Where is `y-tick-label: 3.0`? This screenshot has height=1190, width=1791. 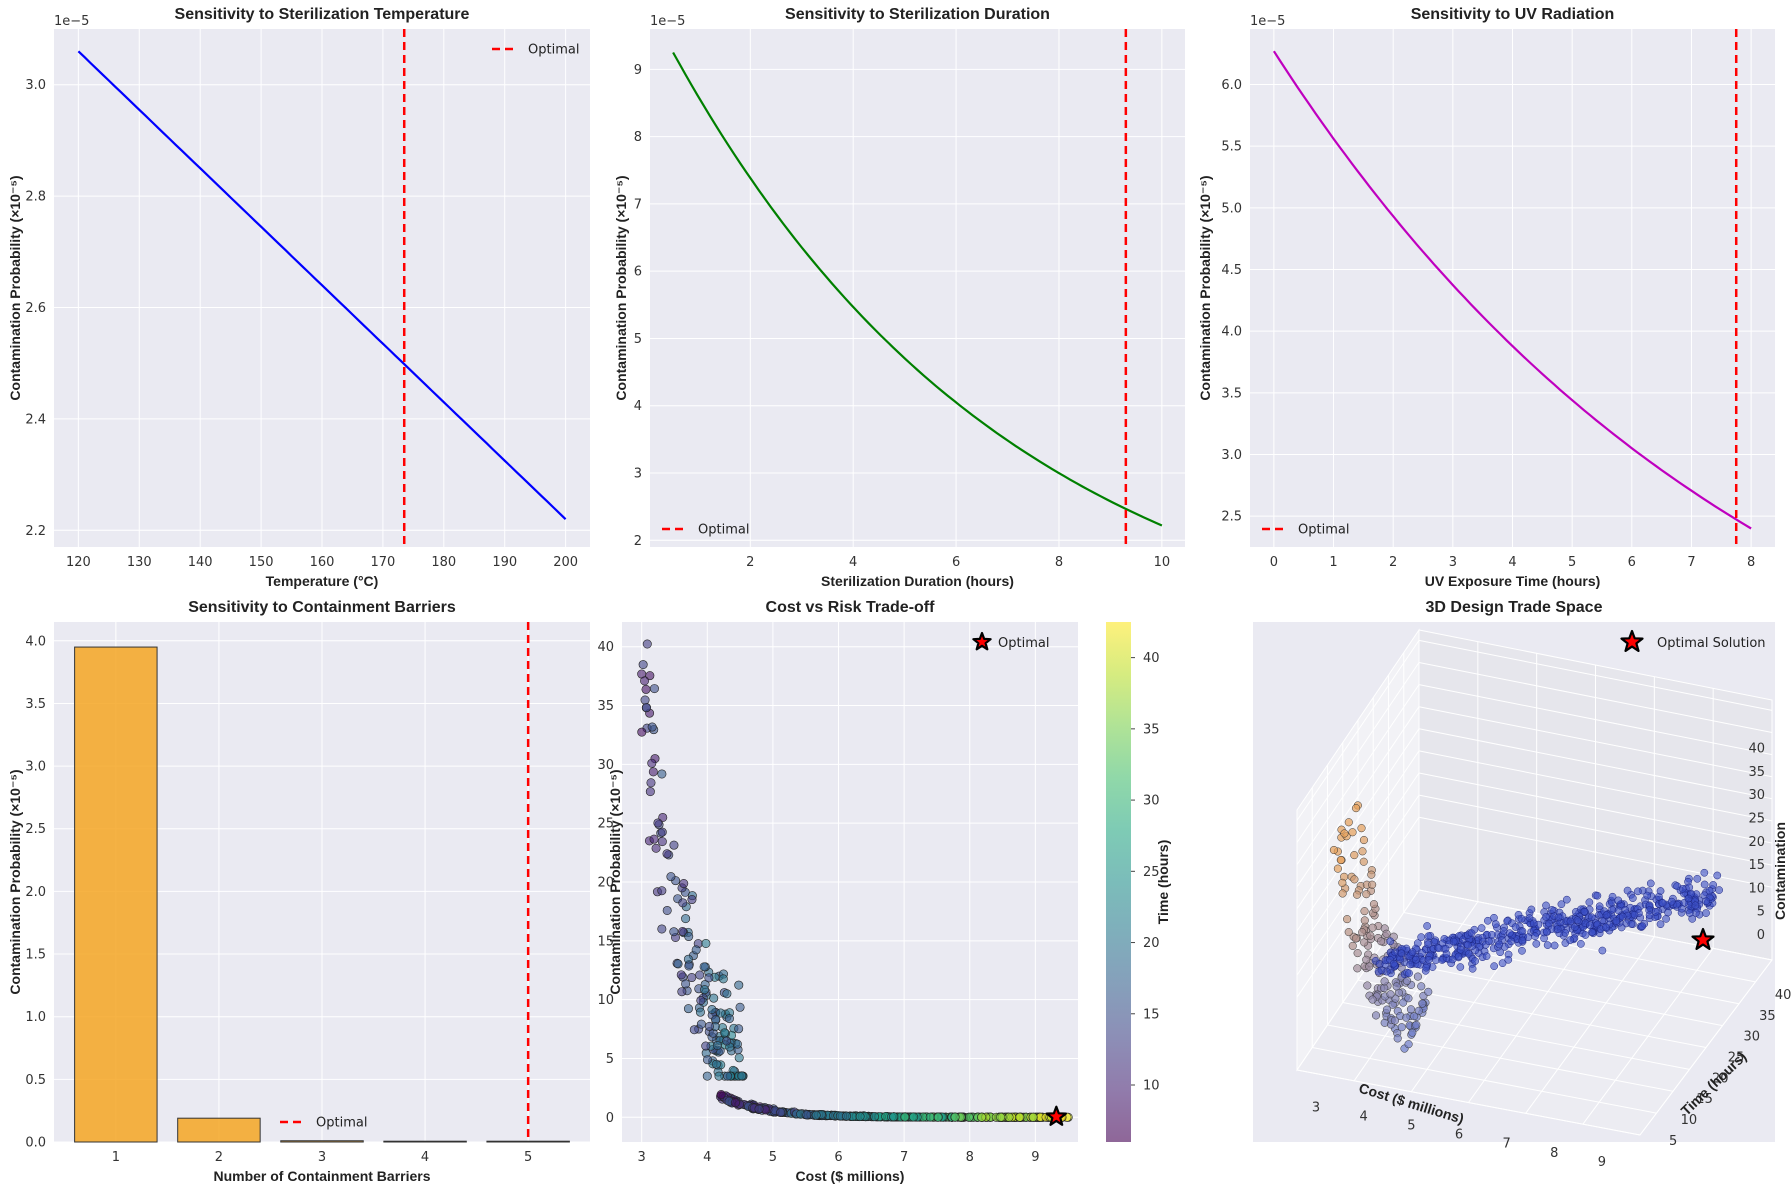
y-tick-label: 3.0 is located at coordinates (35, 767).